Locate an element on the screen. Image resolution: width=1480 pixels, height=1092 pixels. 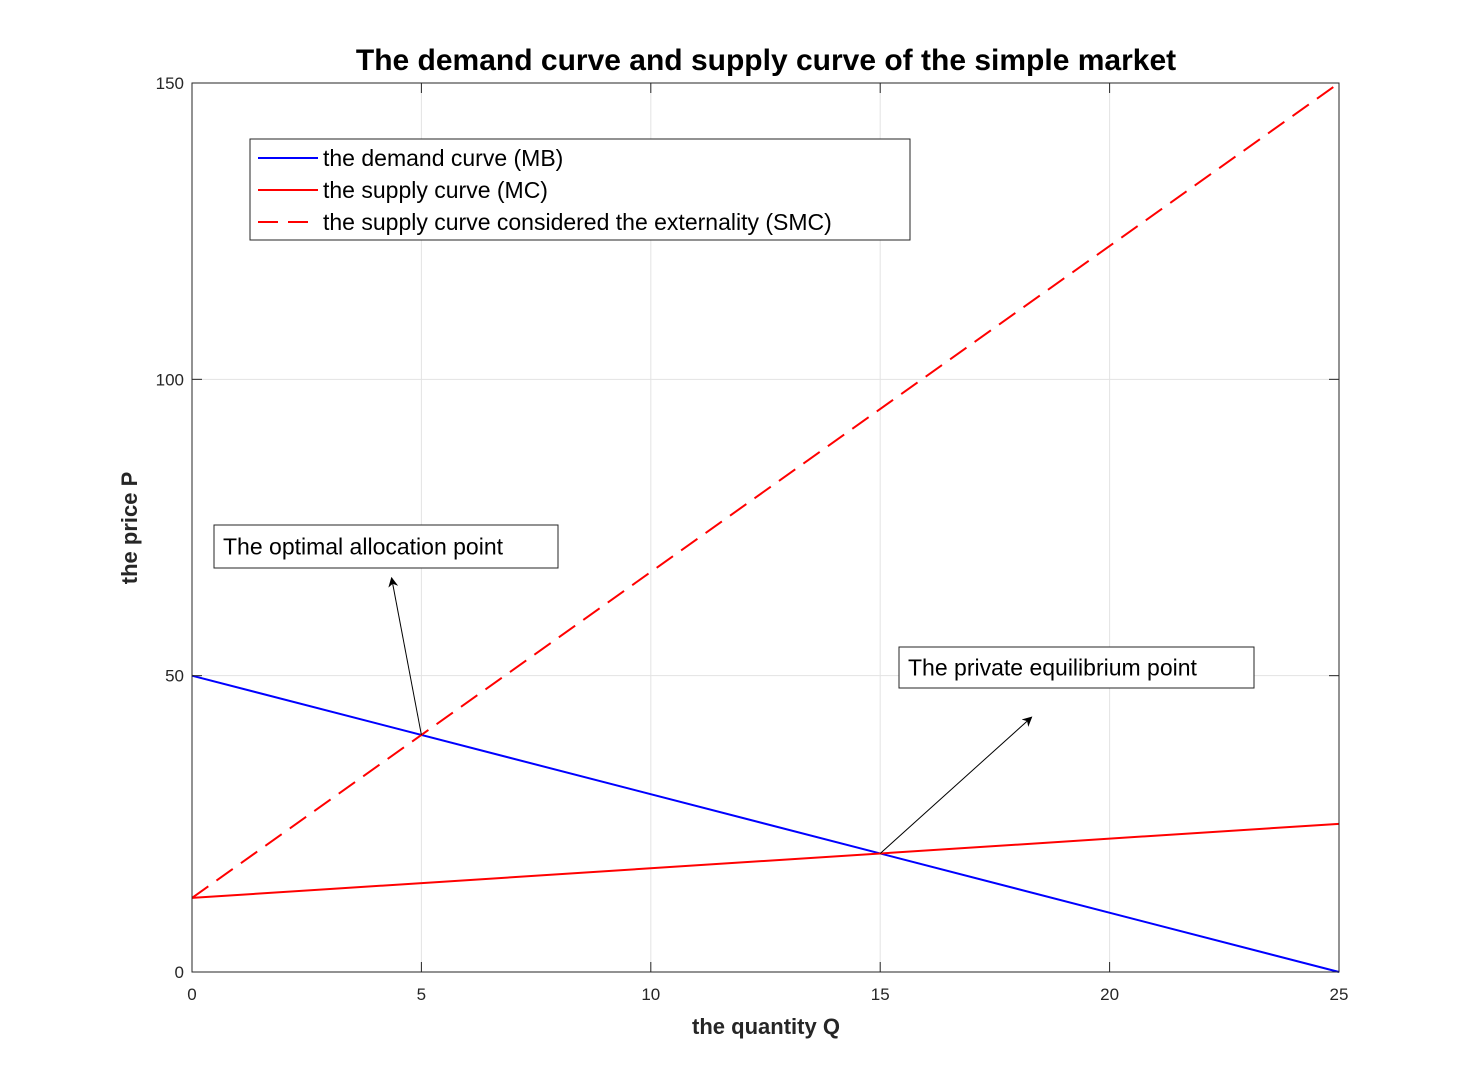
y-tick-label-1: 50 is located at coordinates (174, 676).